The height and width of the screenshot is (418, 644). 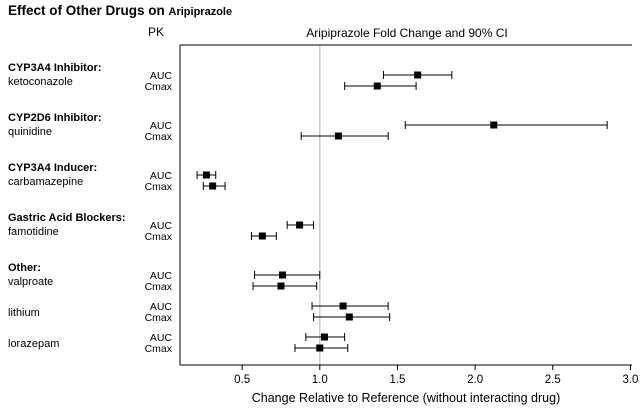 I want to click on drug-label: ketoconazole, so click(x=40, y=82).